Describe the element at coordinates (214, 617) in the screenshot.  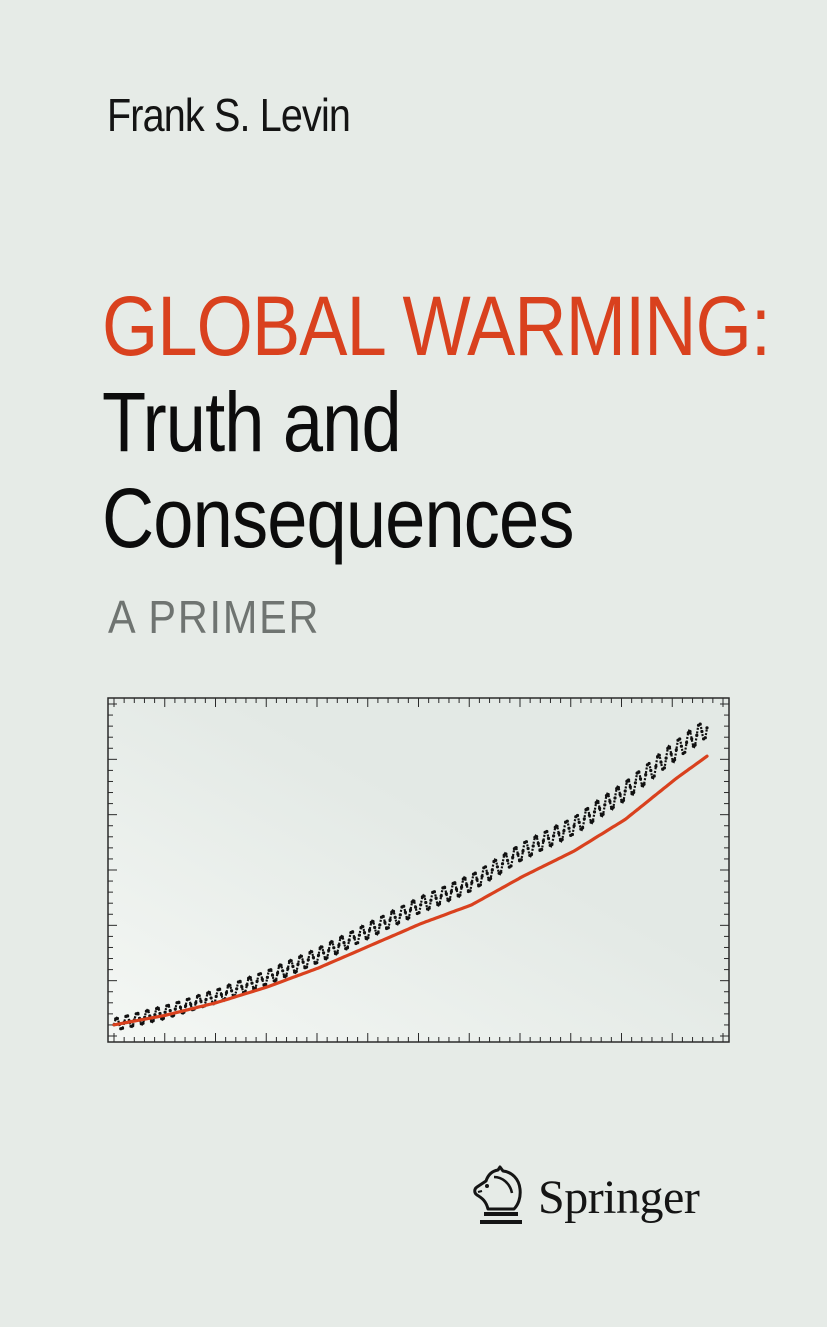
I see `book-subtitle: A PRIMER` at that location.